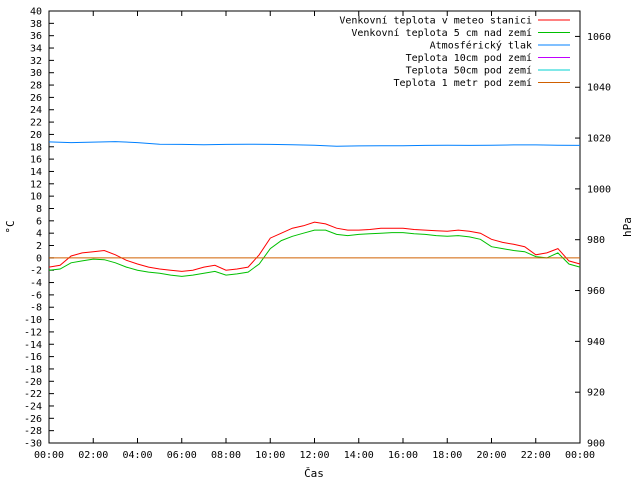 Image resolution: width=640 pixels, height=480 pixels. I want to click on y2-tick-label: 940, so click(596, 342).